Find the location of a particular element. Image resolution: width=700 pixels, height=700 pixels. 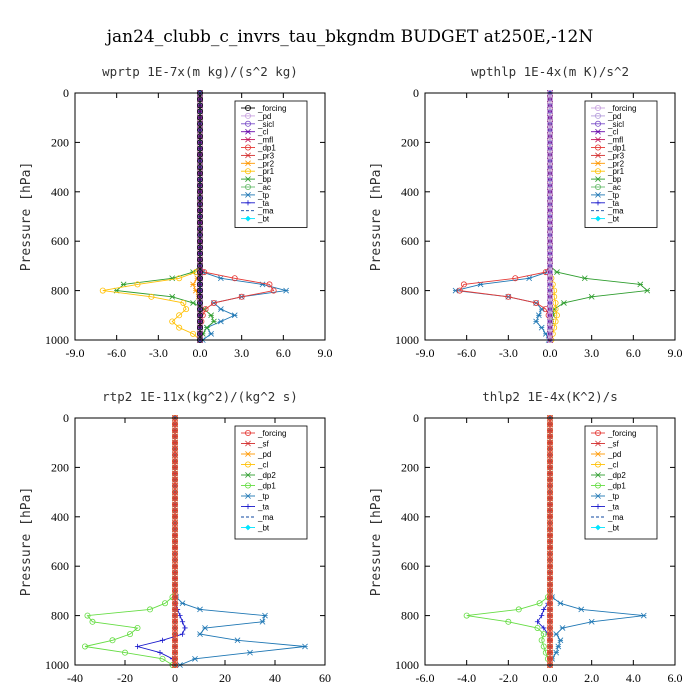

legend-entry: _forcing is located at coordinates (613, 433).